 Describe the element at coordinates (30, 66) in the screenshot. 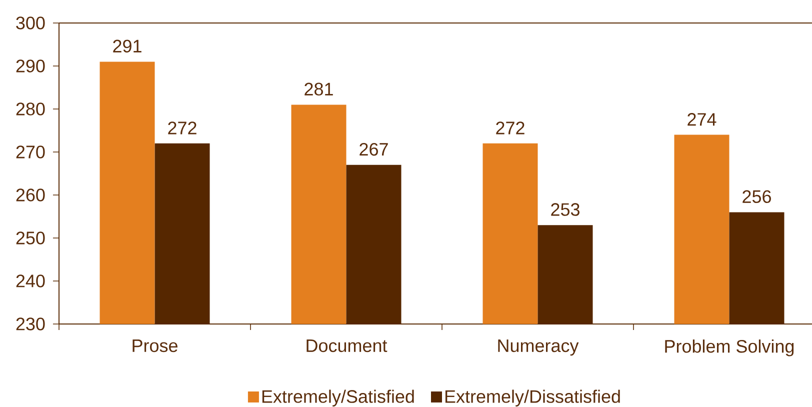

I see `y-tick-label: 290` at that location.